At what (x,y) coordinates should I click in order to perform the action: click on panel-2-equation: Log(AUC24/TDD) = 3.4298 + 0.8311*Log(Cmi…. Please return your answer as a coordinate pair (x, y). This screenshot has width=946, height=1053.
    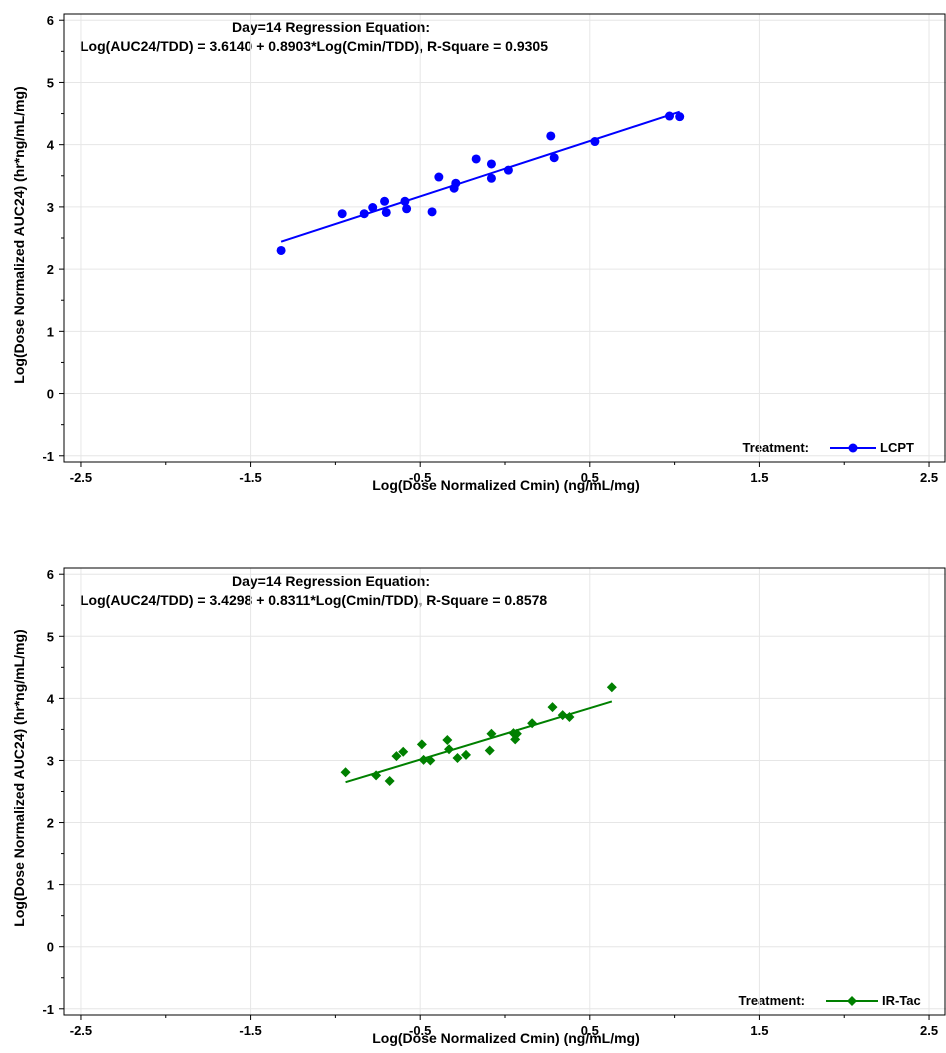
    Looking at the image, I should click on (313, 600).